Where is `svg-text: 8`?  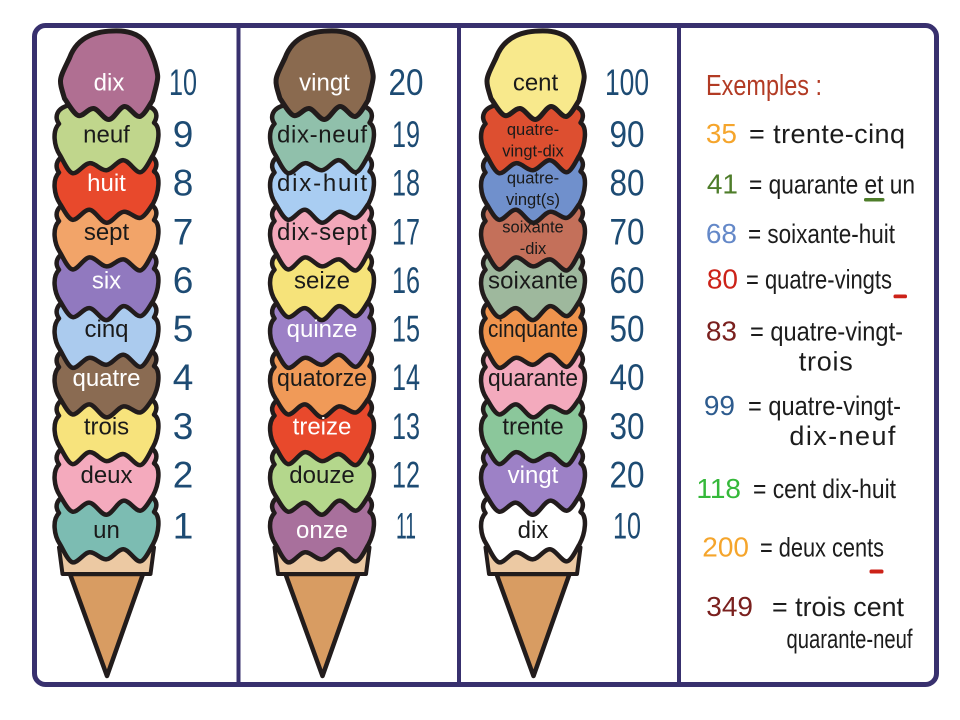
svg-text: 8 is located at coordinates (183, 183).